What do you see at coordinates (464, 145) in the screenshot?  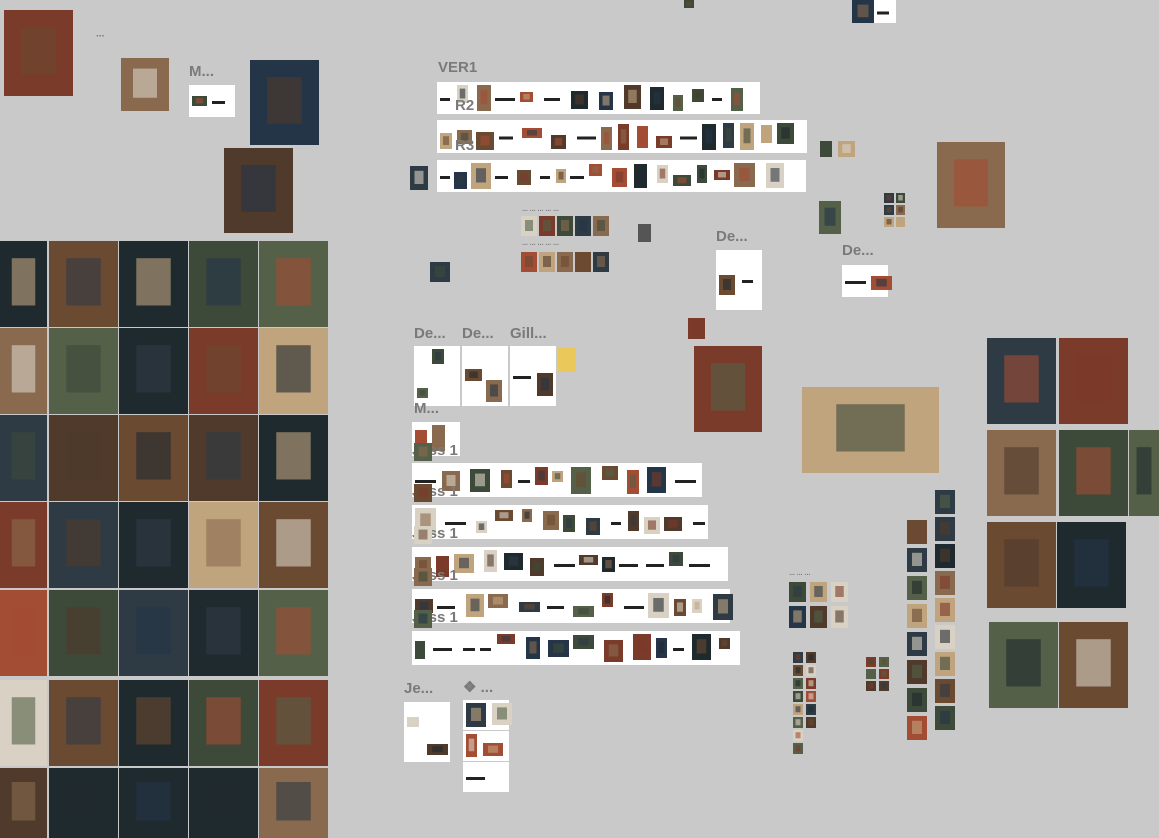 I see `frame-label: R3` at bounding box center [464, 145].